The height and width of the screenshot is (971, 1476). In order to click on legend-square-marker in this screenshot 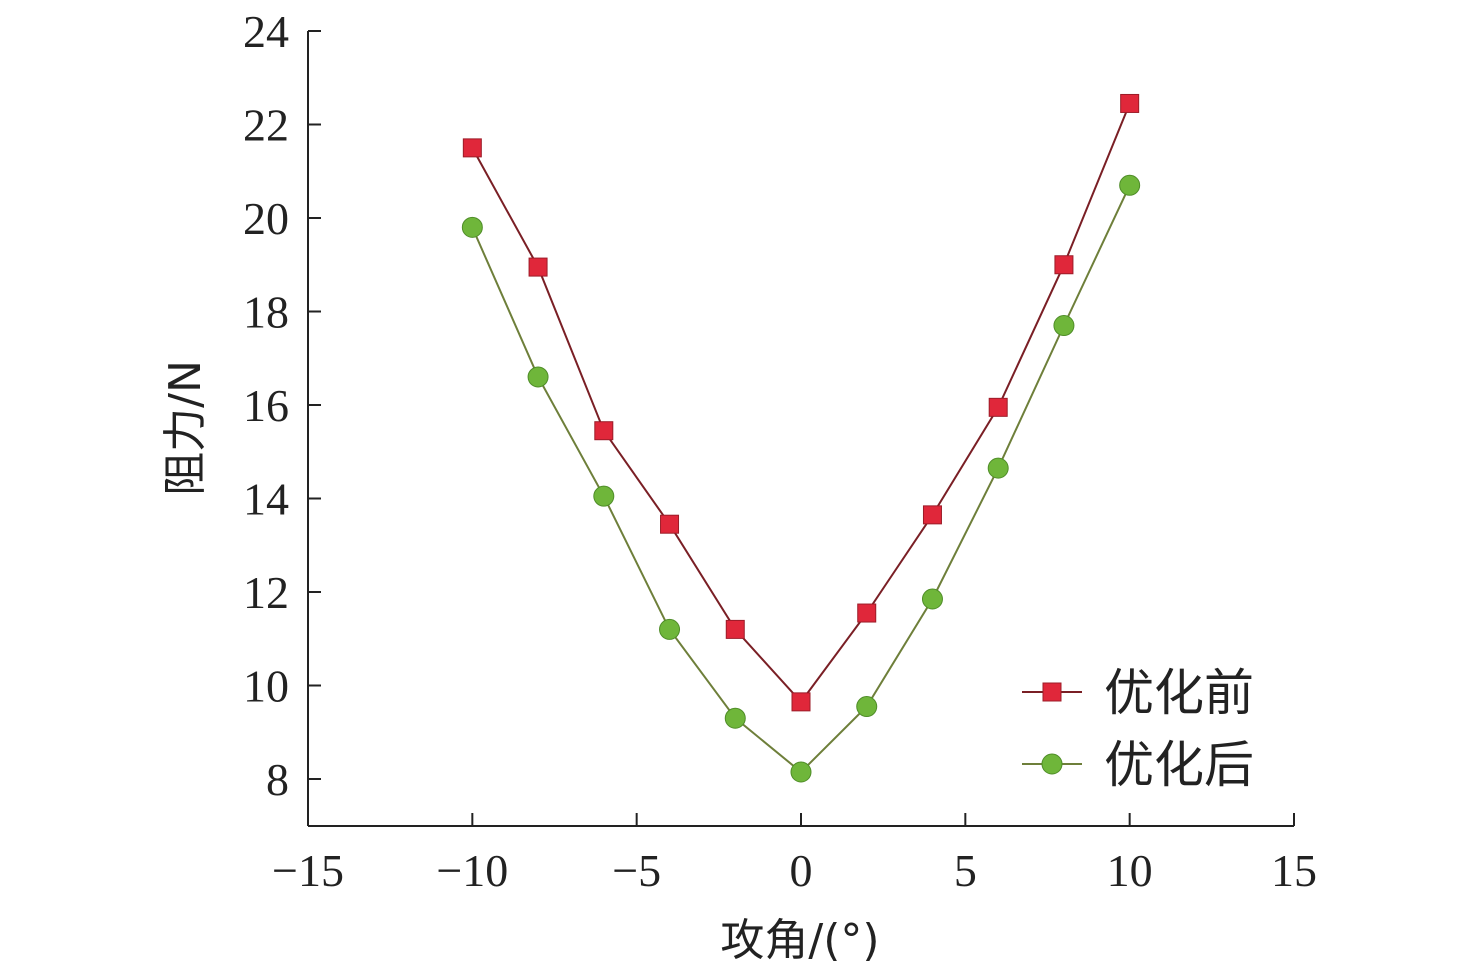, I will do `click(1052, 692)`.